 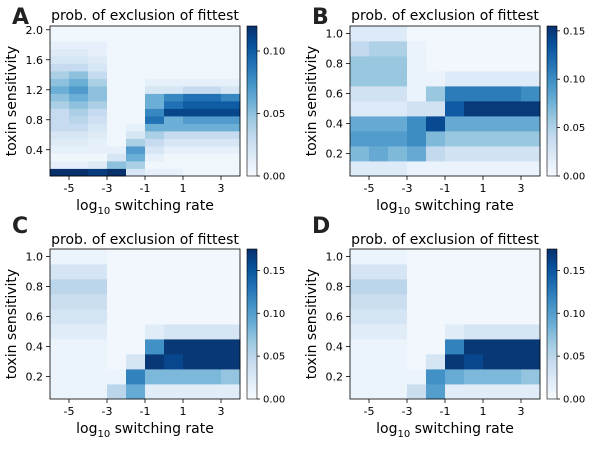 I want to click on y-tick-label: 1.2, so click(x=35, y=90).